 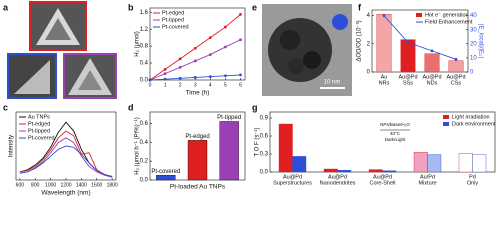 What do you see at coordinates (5, 107) in the screenshot?
I see `panel-label: c` at bounding box center [5, 107].